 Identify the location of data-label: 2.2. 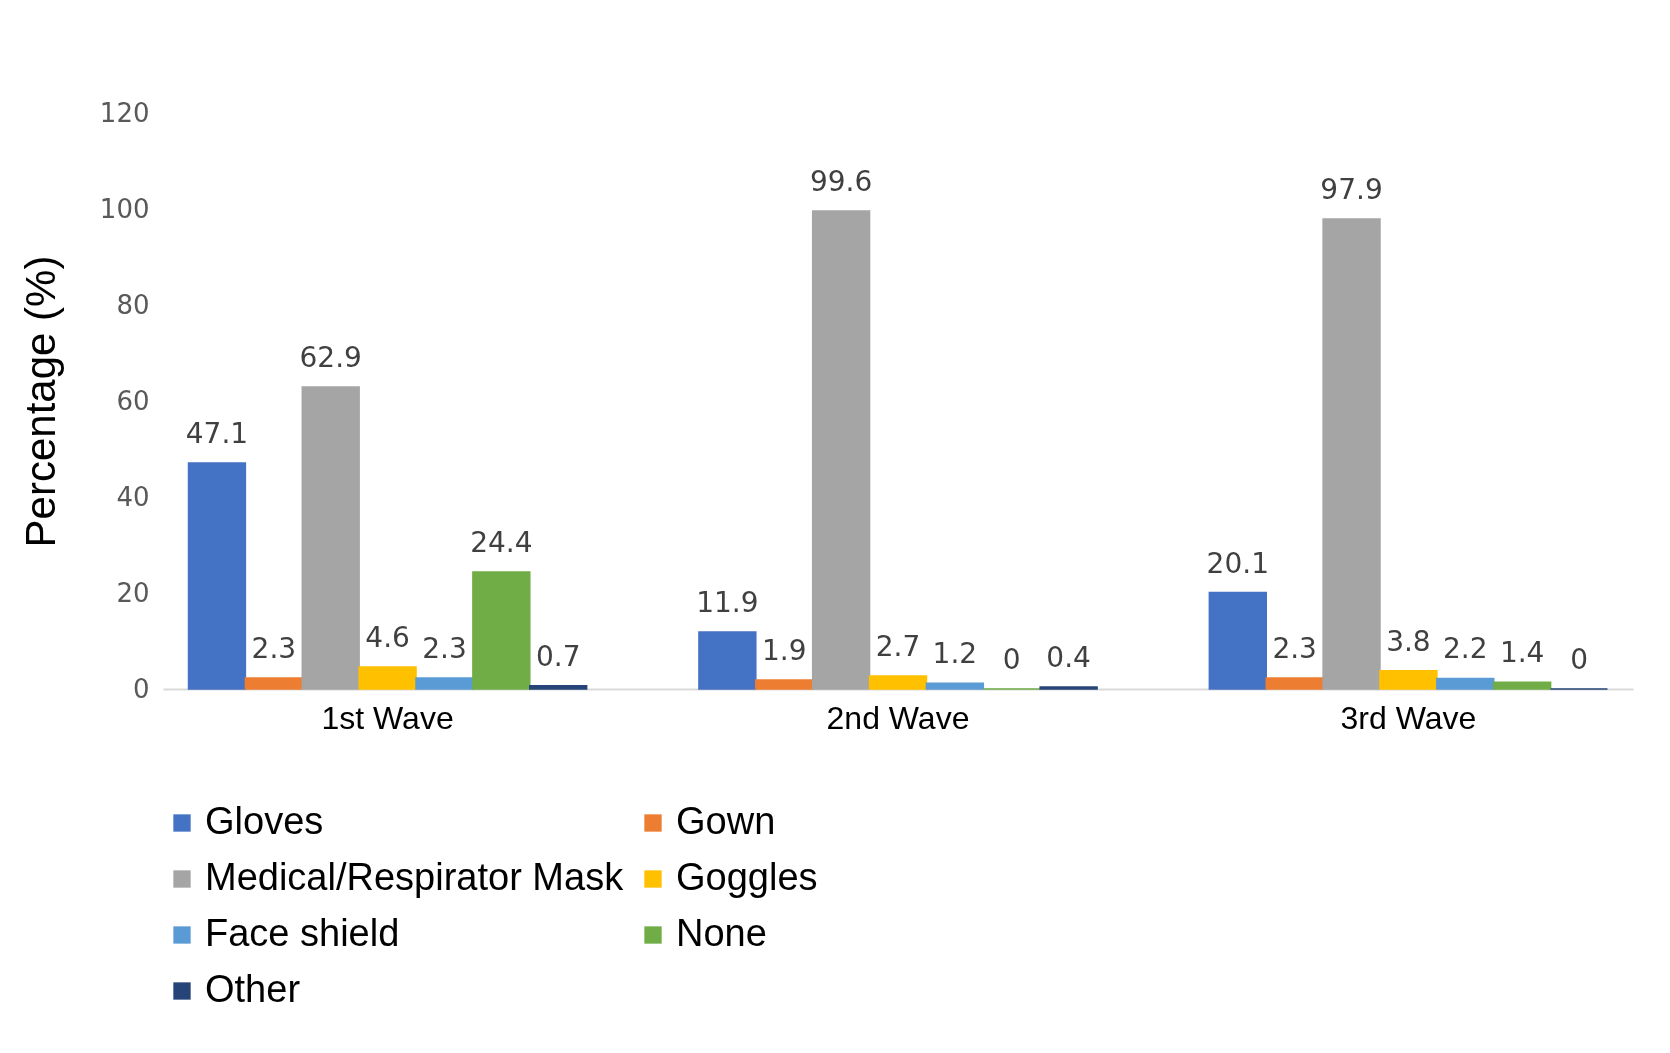
(1465, 649).